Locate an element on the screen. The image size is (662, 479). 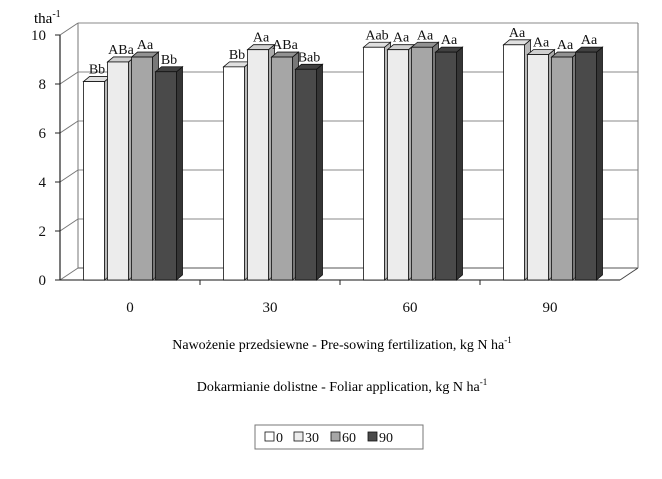
y-tick-label-8: 8 is located at coordinates (43, 85).